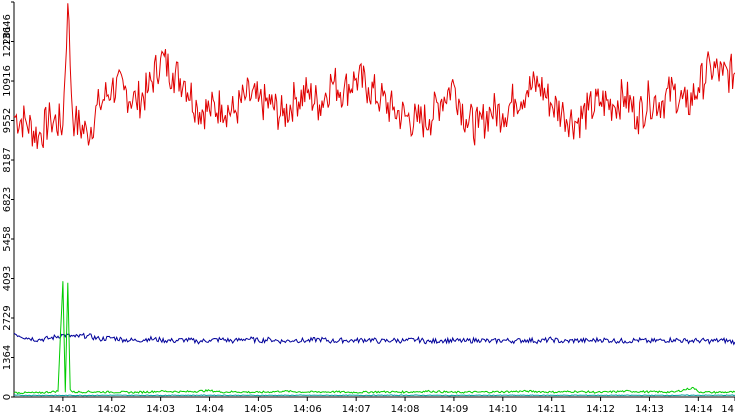 The width and height of the screenshot is (735, 415). What do you see at coordinates (7, 42) in the screenshot?
I see `y-tick-label: 12281` at bounding box center [7, 42].